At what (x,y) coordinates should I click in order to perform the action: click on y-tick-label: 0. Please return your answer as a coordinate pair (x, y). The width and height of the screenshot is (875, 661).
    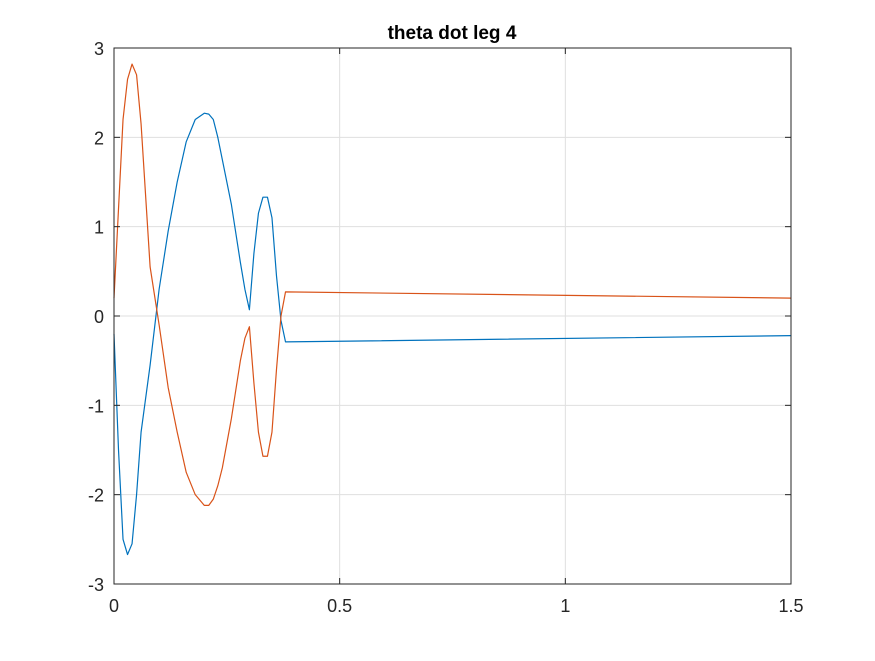
    Looking at the image, I should click on (99, 317).